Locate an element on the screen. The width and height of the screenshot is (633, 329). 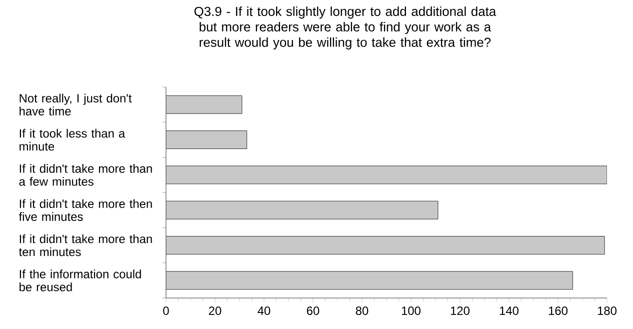
x-tick-label: 20 is located at coordinates (215, 310).